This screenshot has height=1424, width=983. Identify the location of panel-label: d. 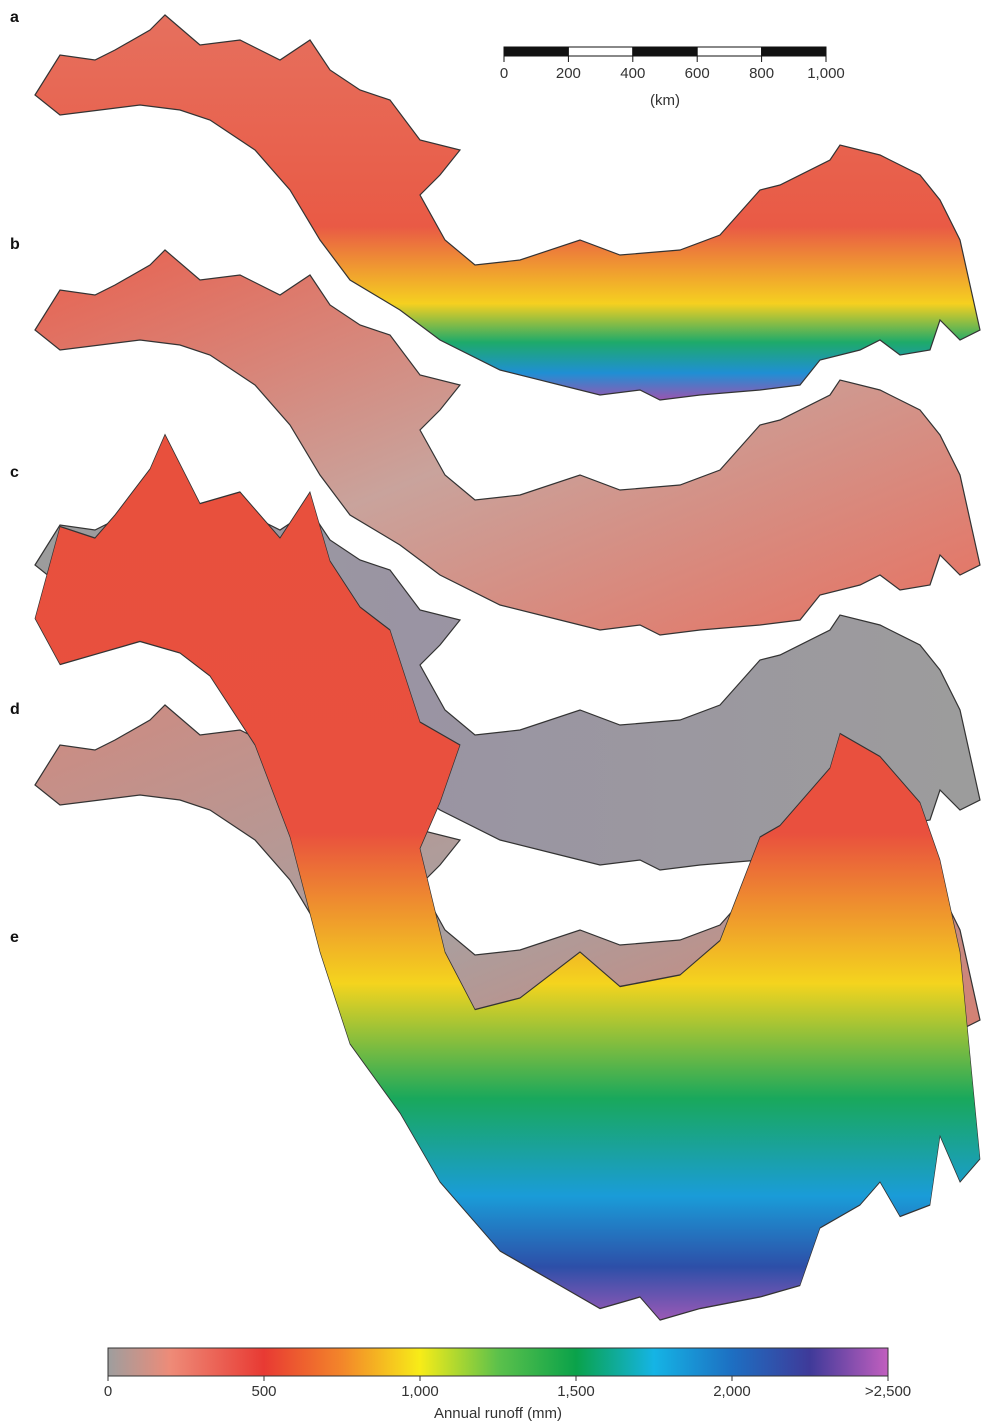
(15, 709).